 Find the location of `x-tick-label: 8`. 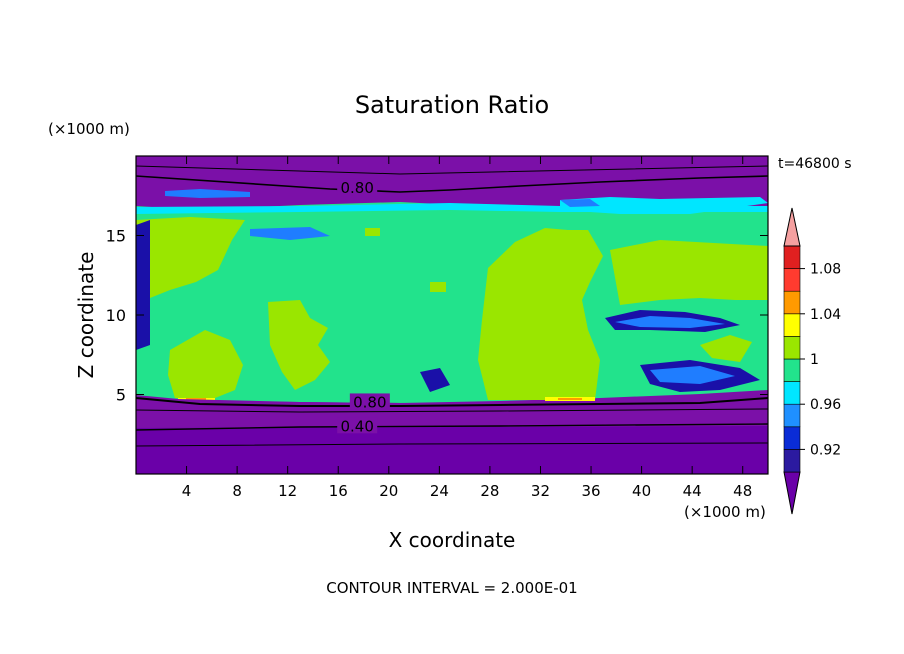

x-tick-label: 8 is located at coordinates (237, 491).